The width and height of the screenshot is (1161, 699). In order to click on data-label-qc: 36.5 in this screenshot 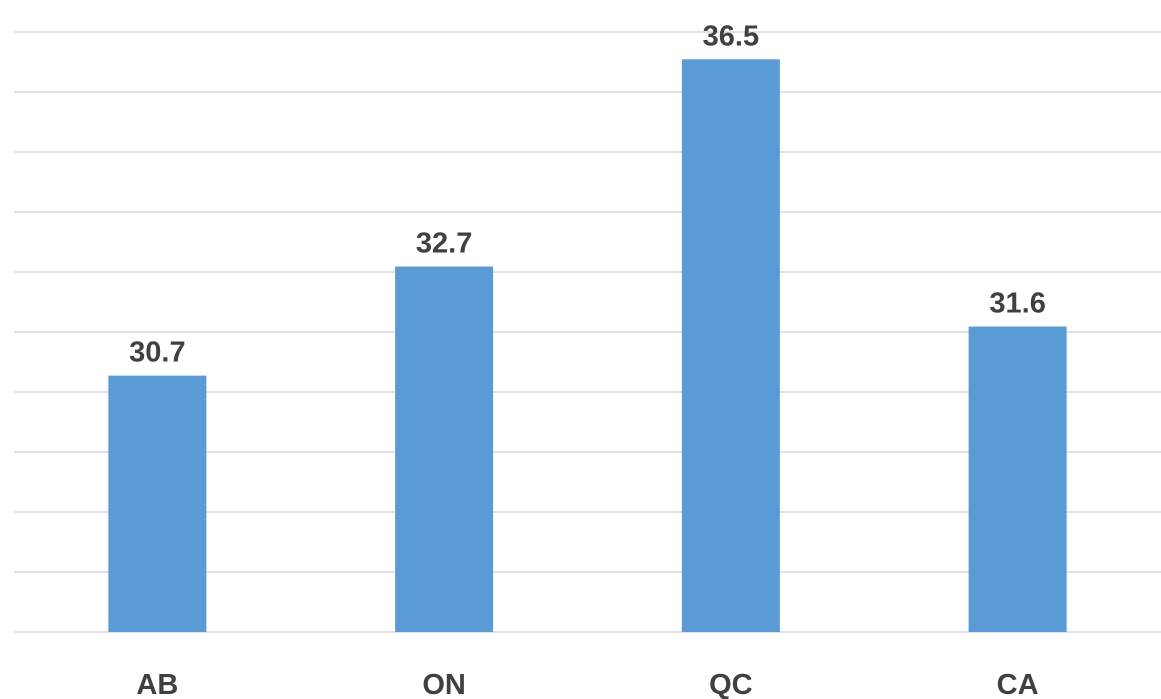, I will do `click(731, 36)`.